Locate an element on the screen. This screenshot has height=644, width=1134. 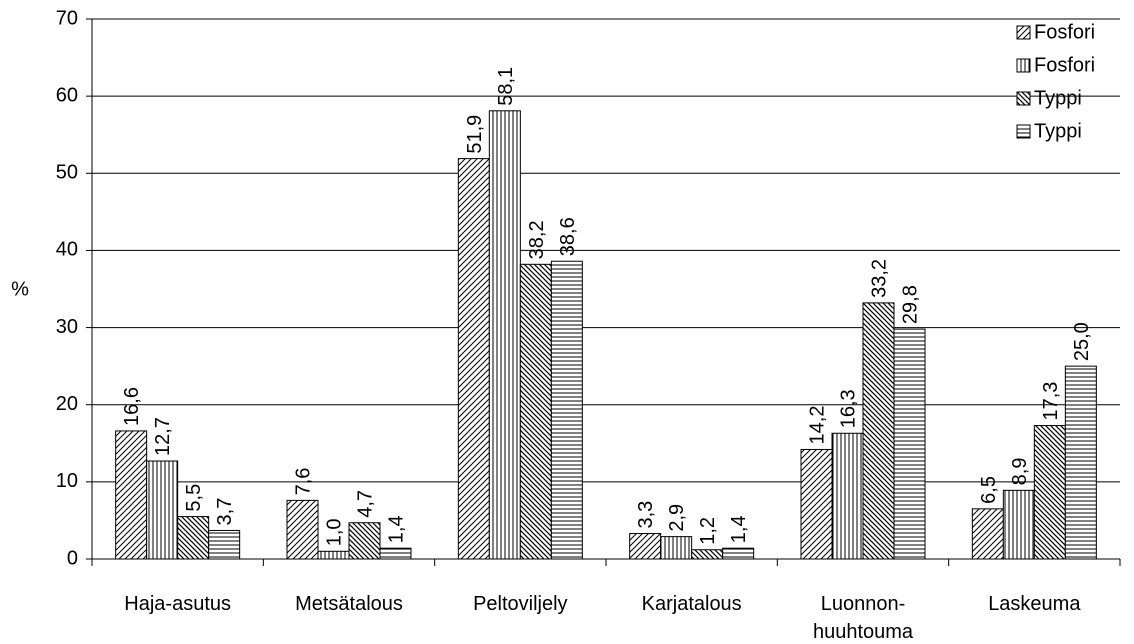
value-label: 1,2 is located at coordinates (708, 531).